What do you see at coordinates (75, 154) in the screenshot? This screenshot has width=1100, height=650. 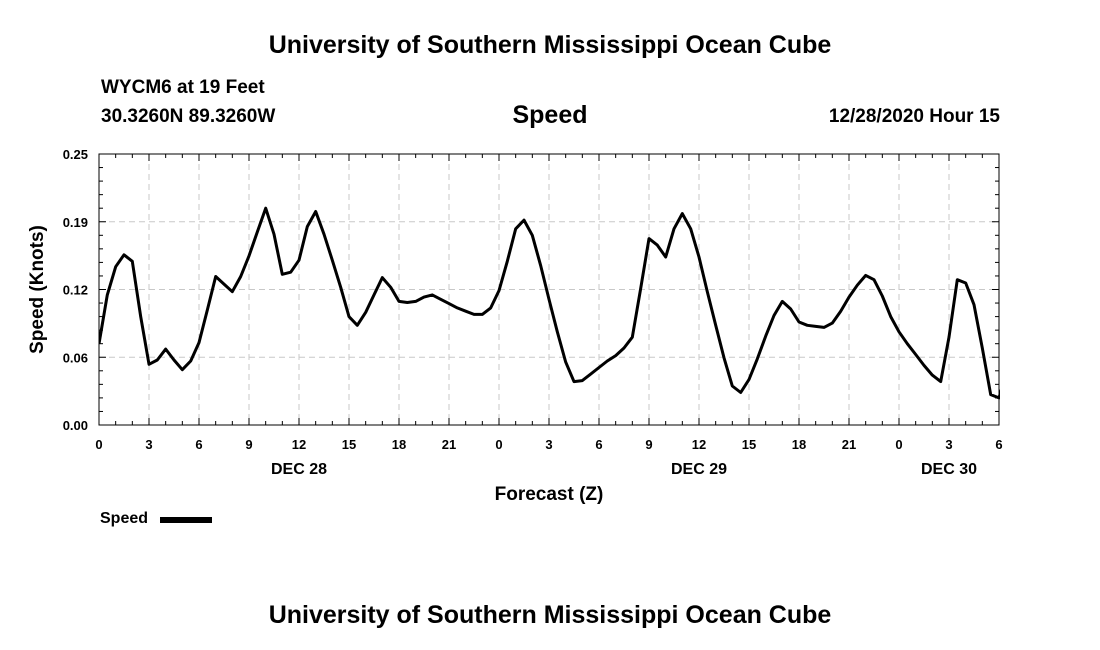 I see `y-tick-label: 0.25` at bounding box center [75, 154].